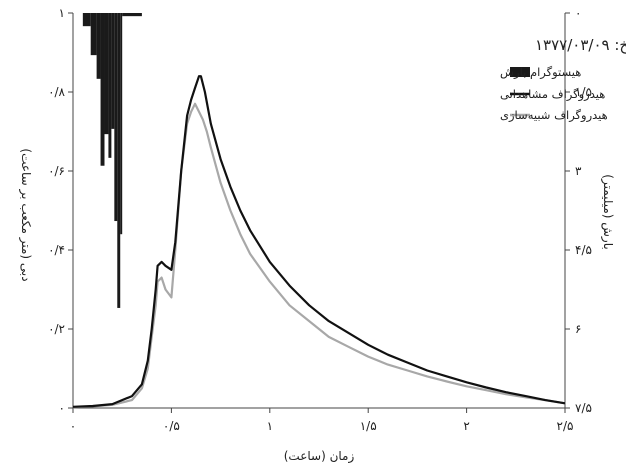 The height and width of the screenshot is (470, 626). Describe the element at coordinates (554, 115) in the screenshot. I see `legend-label-simulated: هیدروگراف شبیه‌سازی` at that location.